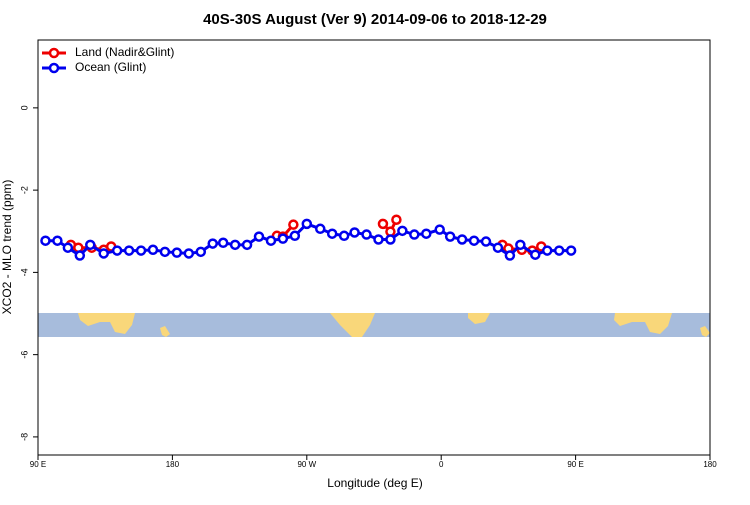 Image resolution: width=750 pixels, height=505 pixels. Describe the element at coordinates (374, 483) in the screenshot. I see `x-axis-label: Longitude (deg E)` at that location.